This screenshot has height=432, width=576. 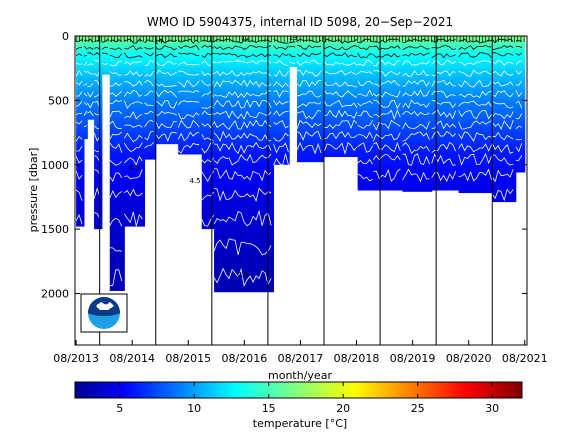 I want to click on noaa-logo: NOAA, so click(x=104, y=313).